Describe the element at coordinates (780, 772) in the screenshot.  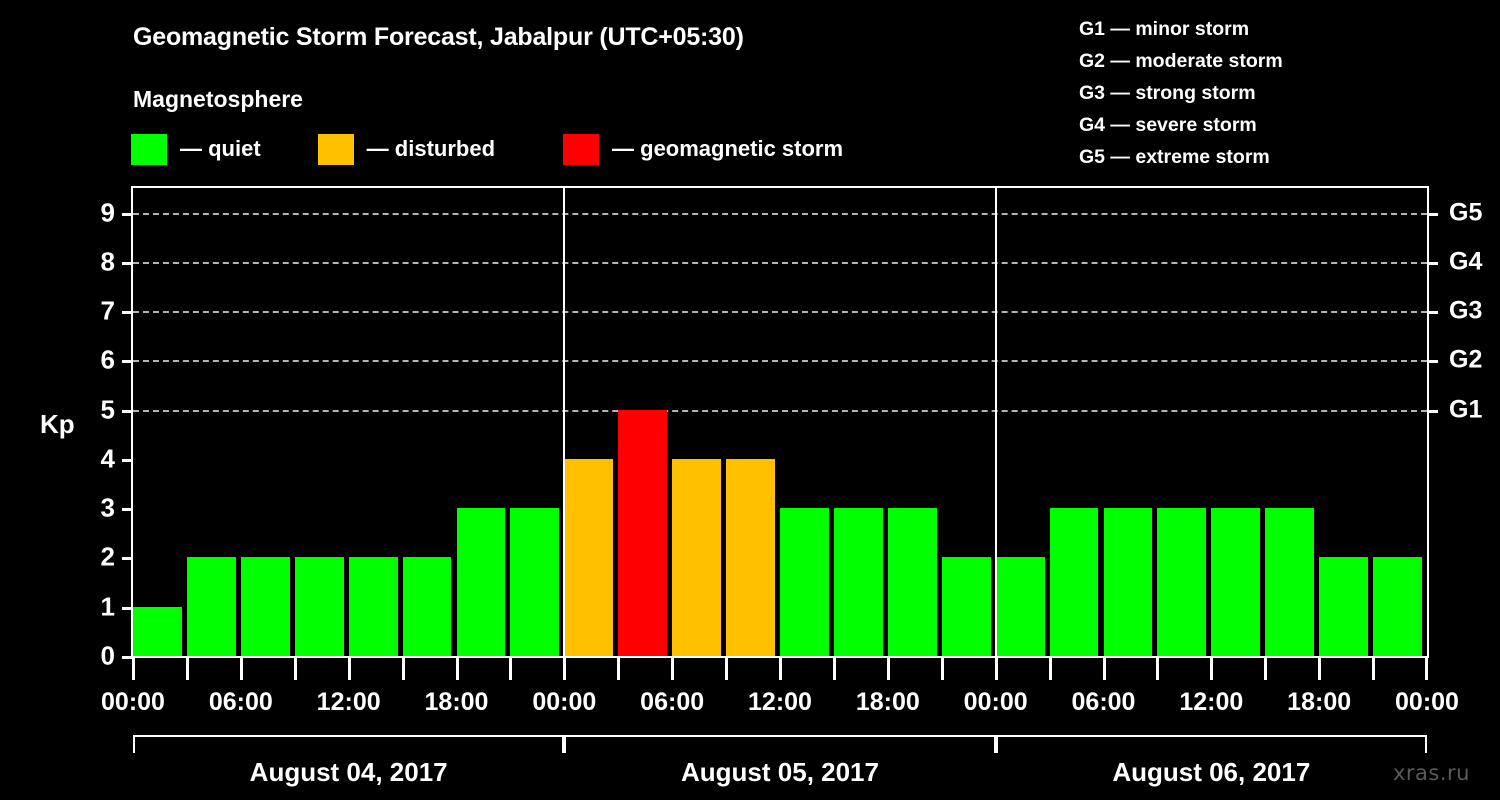
I see `date-label: August 05, 2017` at that location.